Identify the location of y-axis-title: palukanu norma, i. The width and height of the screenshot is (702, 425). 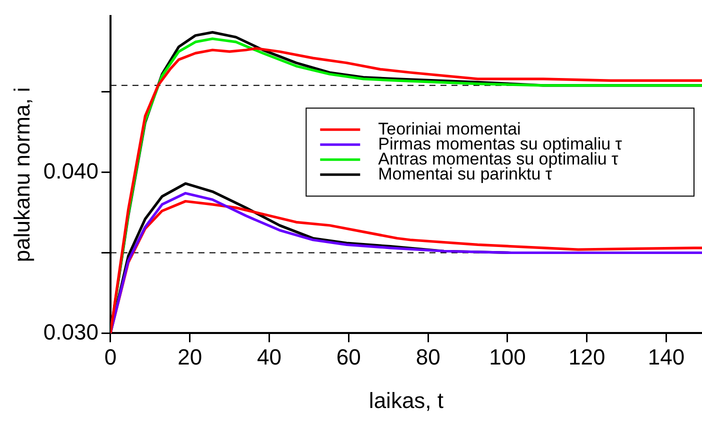
(21, 174).